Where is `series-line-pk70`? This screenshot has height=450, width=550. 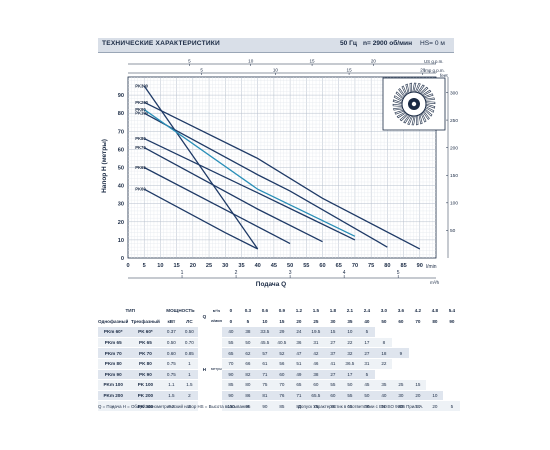
series-line-pk70 is located at coordinates (233, 195).